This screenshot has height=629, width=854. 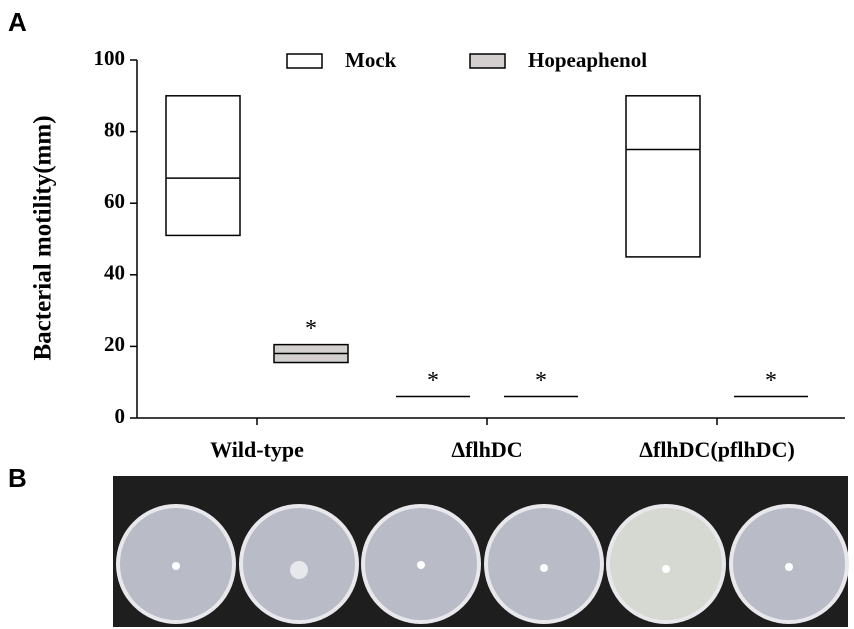 I want to click on y-tick-label: 40, so click(x=114, y=273).